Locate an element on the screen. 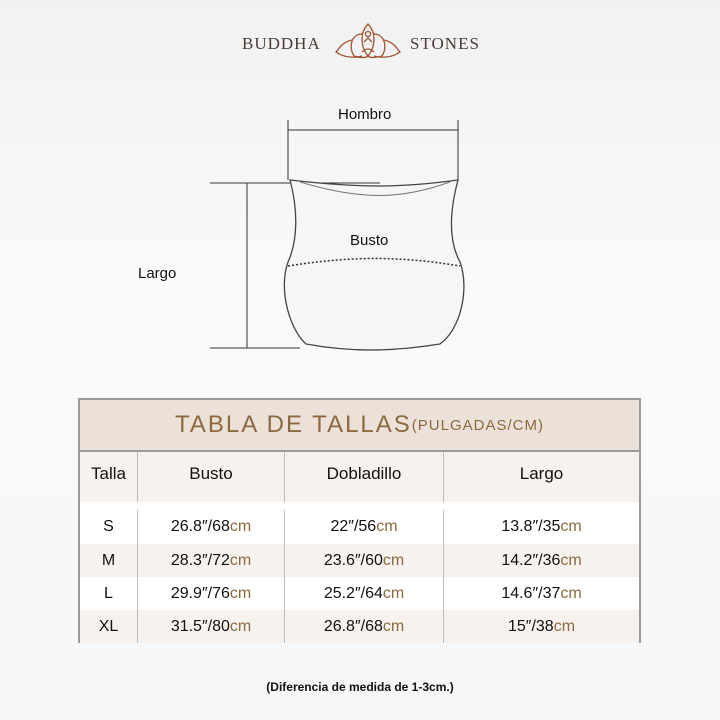 This screenshot has height=720, width=720. cell-size: M is located at coordinates (109, 560).